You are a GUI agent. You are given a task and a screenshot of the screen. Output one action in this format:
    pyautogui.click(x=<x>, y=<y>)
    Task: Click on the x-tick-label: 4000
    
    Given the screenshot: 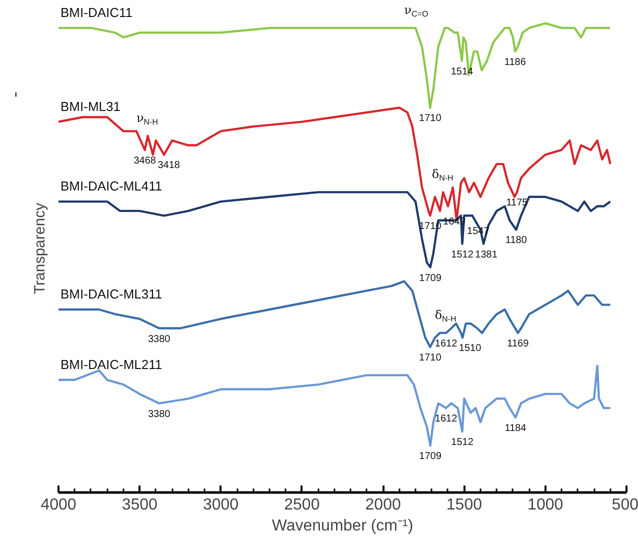 What is the action you would take?
    pyautogui.click(x=58, y=505)
    